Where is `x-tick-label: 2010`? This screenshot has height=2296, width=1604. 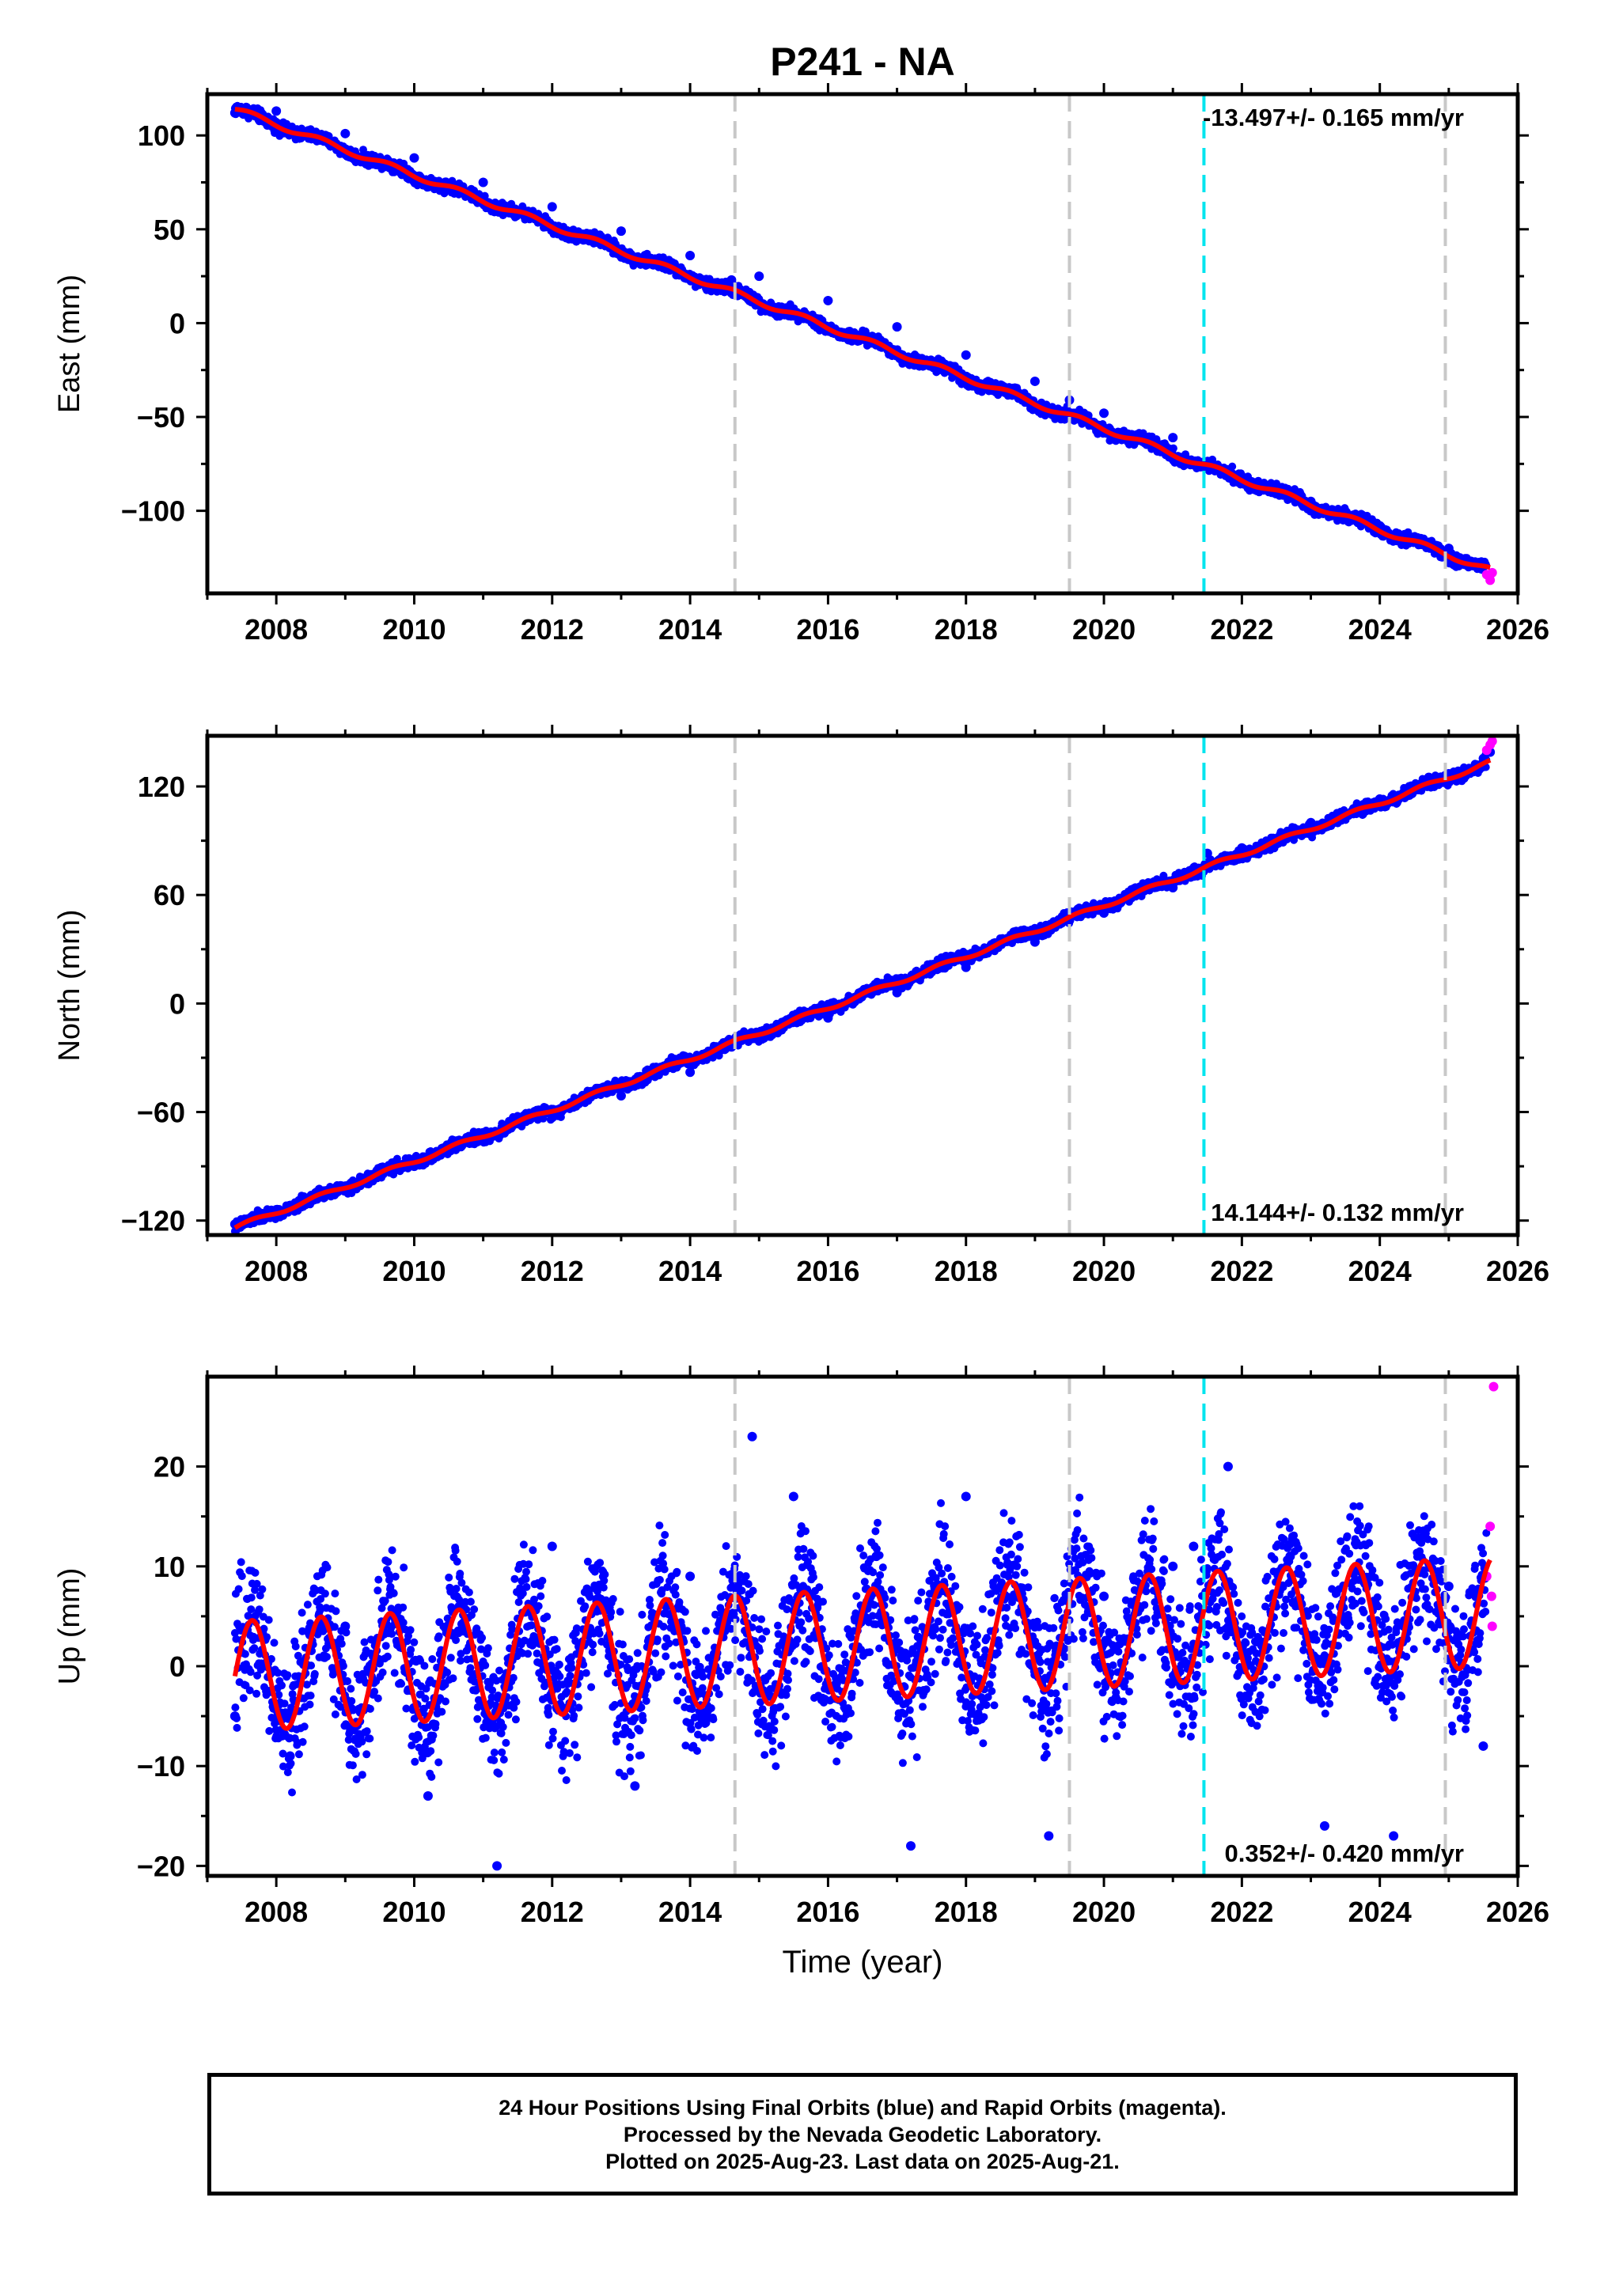 x-tick-label: 2010 is located at coordinates (414, 629).